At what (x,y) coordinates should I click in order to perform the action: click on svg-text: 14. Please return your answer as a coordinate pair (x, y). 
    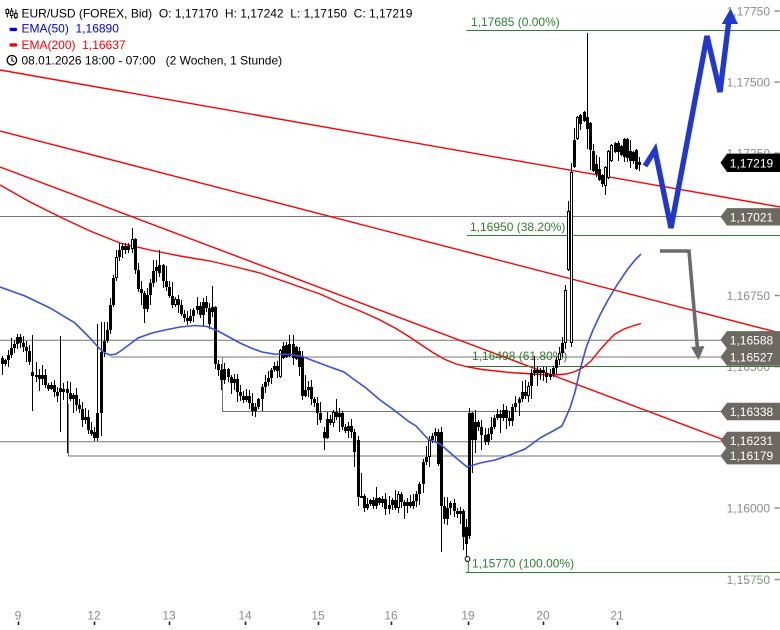
    Looking at the image, I should click on (245, 616).